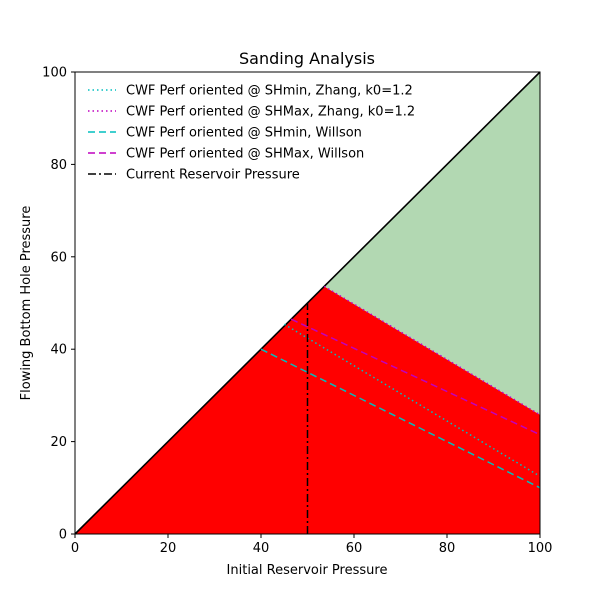 This screenshot has height=600, width=600. Describe the element at coordinates (354, 548) in the screenshot. I see `x-tick-label: 60` at that location.